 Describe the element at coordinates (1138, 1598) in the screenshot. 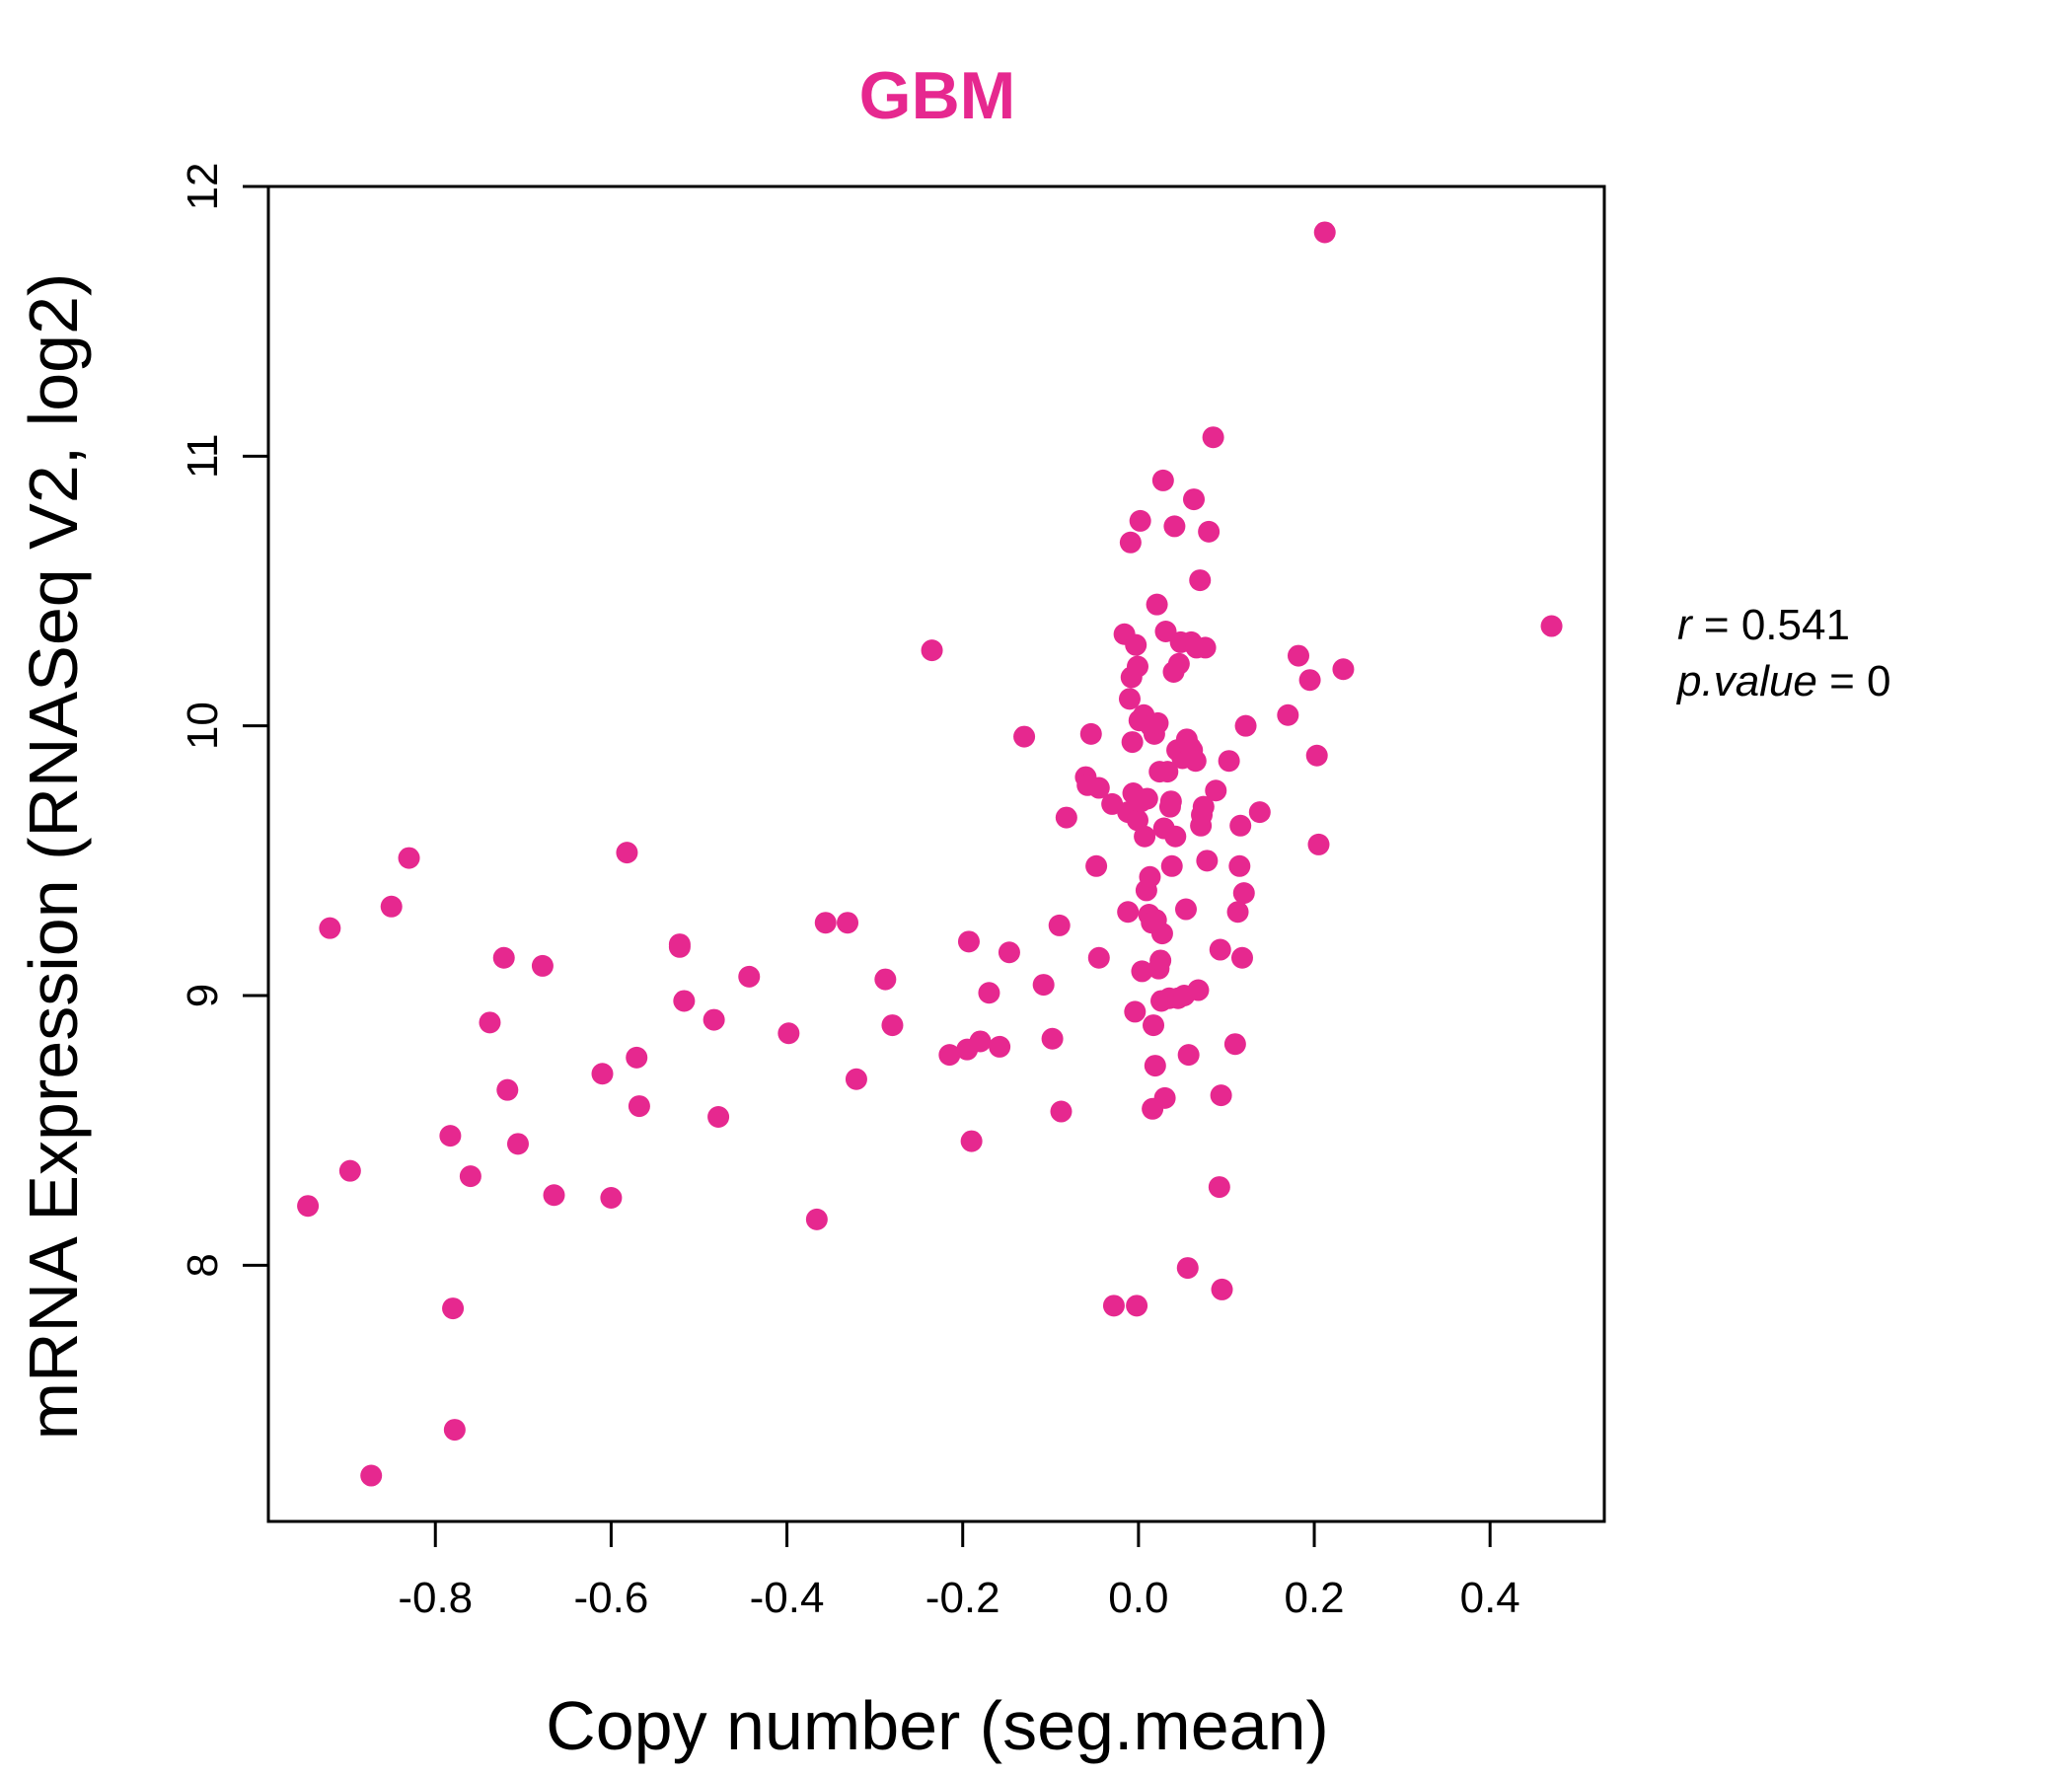

I see `x-tick-label: 0.0` at that location.